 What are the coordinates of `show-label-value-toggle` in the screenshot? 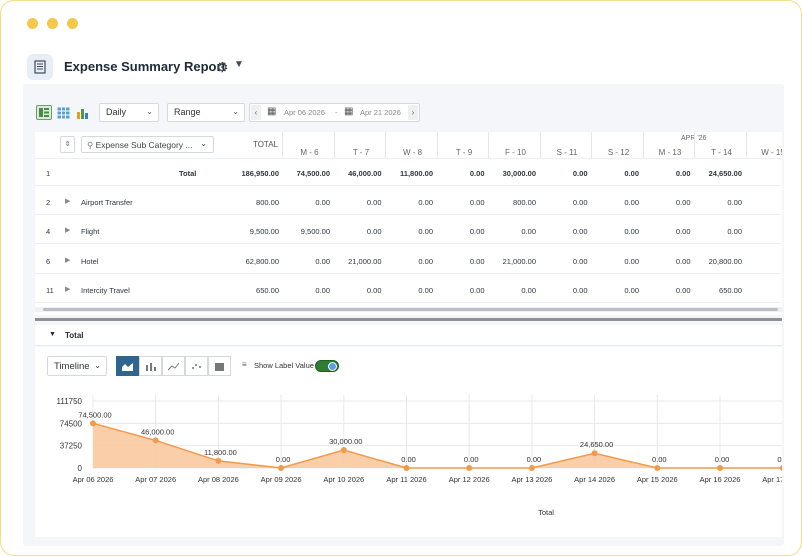 It's located at (327, 366).